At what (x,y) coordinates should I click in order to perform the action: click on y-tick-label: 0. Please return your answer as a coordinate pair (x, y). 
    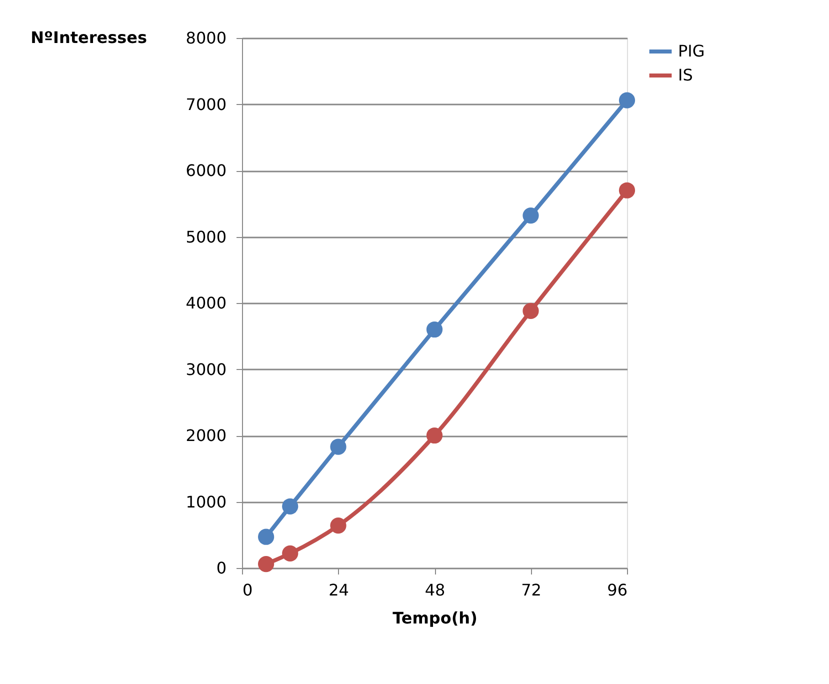
    Looking at the image, I should click on (221, 568).